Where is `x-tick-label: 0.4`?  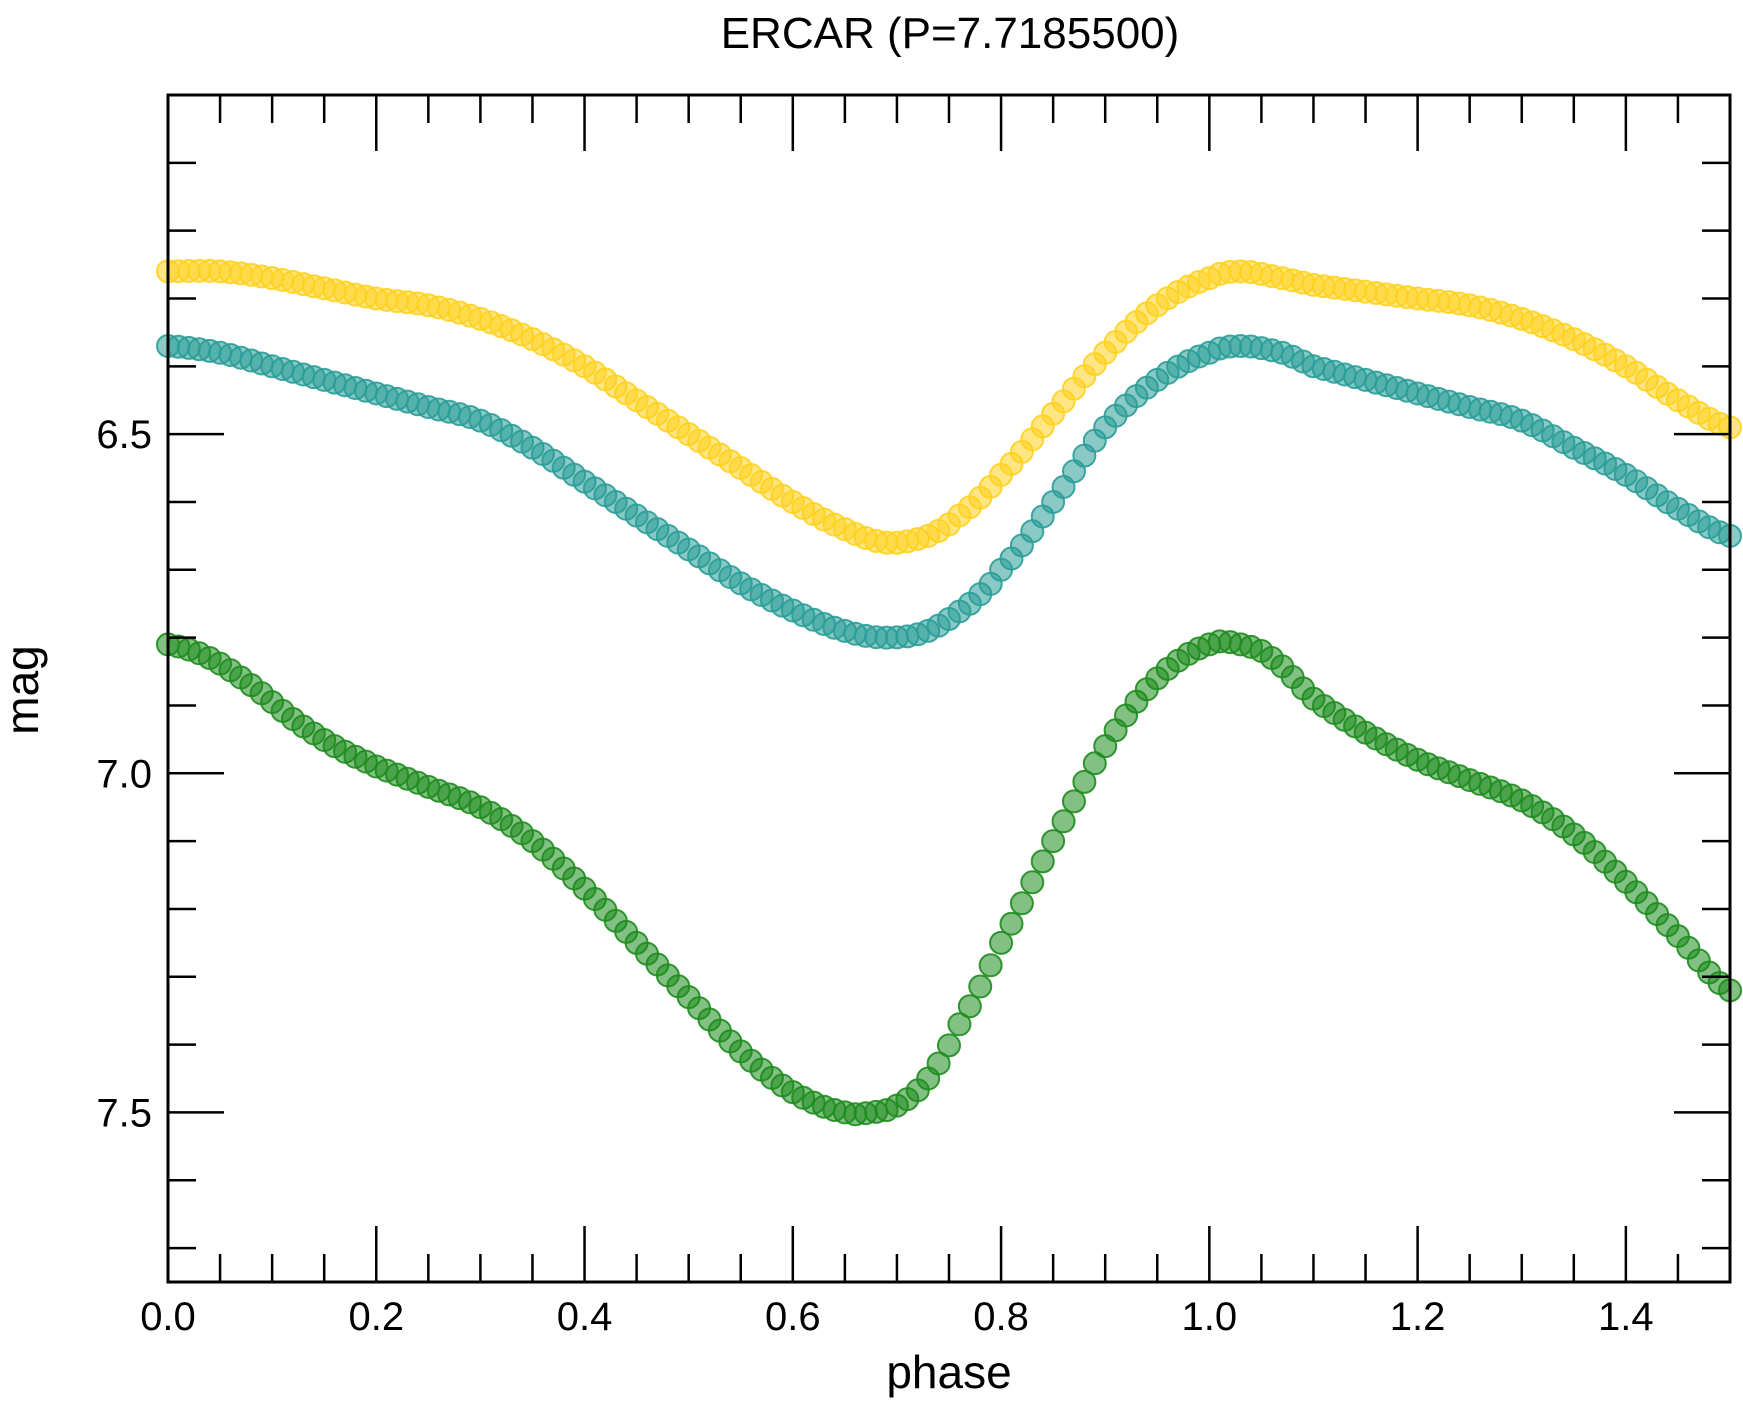
x-tick-label: 0.4 is located at coordinates (585, 1317).